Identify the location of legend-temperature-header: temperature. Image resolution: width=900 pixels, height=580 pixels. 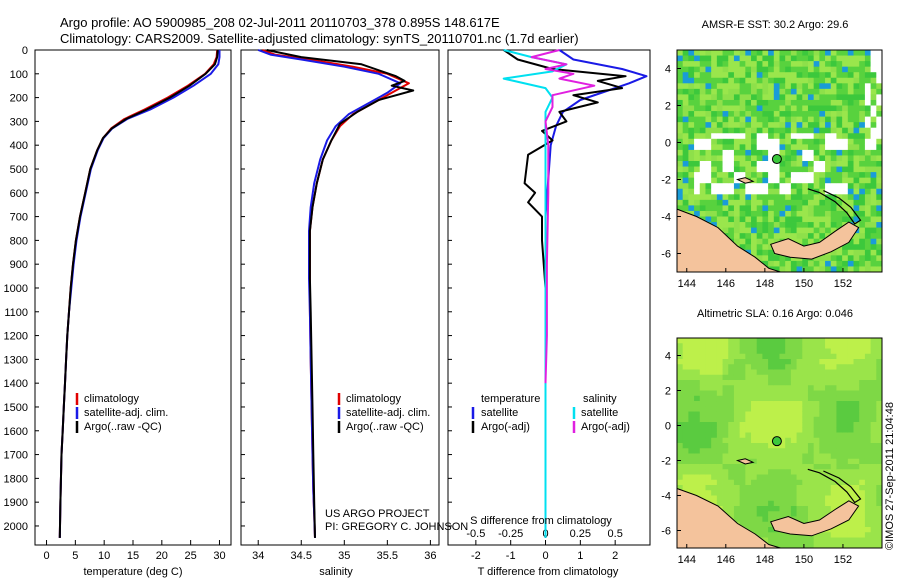
(510, 399).